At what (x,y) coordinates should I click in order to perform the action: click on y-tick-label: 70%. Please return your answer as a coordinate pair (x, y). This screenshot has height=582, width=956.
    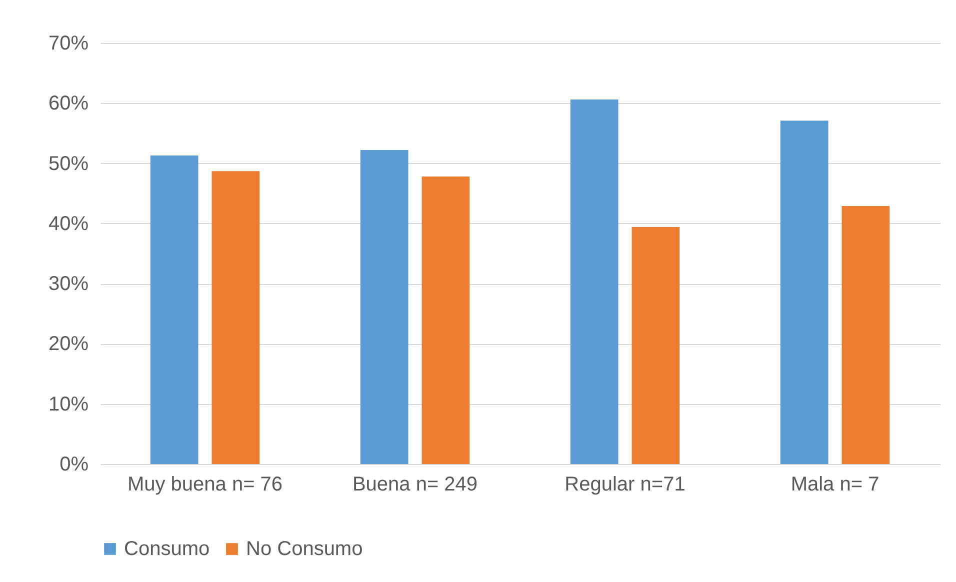
    Looking at the image, I should click on (68, 43).